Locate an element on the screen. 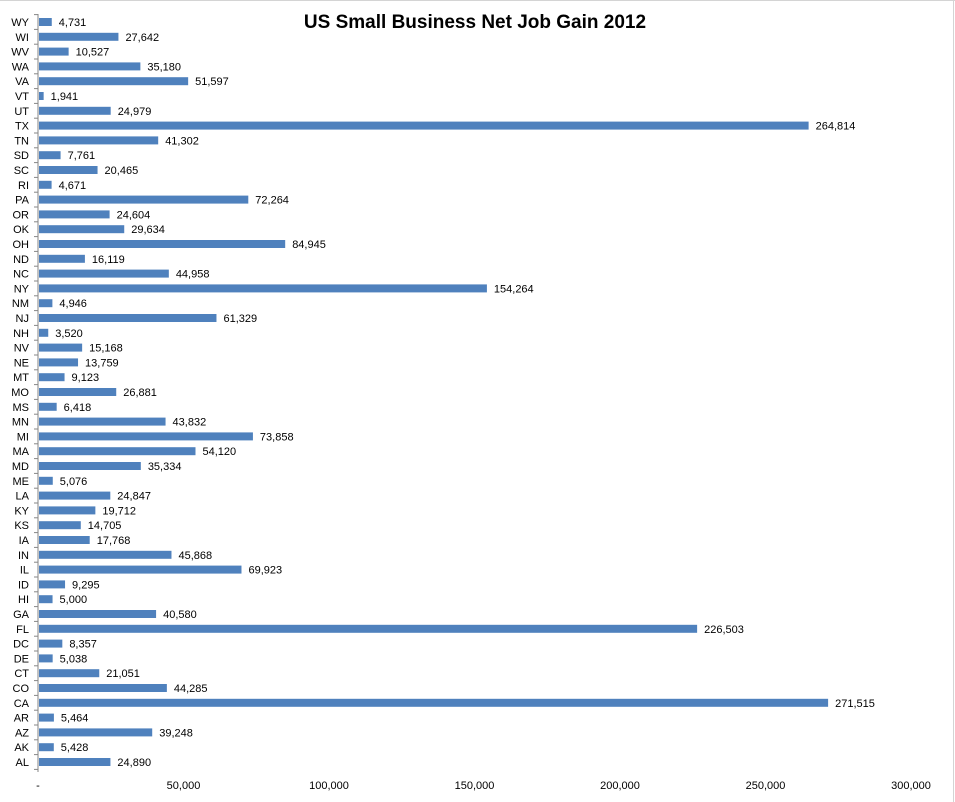  category-label-wi: WI is located at coordinates (22, 38).